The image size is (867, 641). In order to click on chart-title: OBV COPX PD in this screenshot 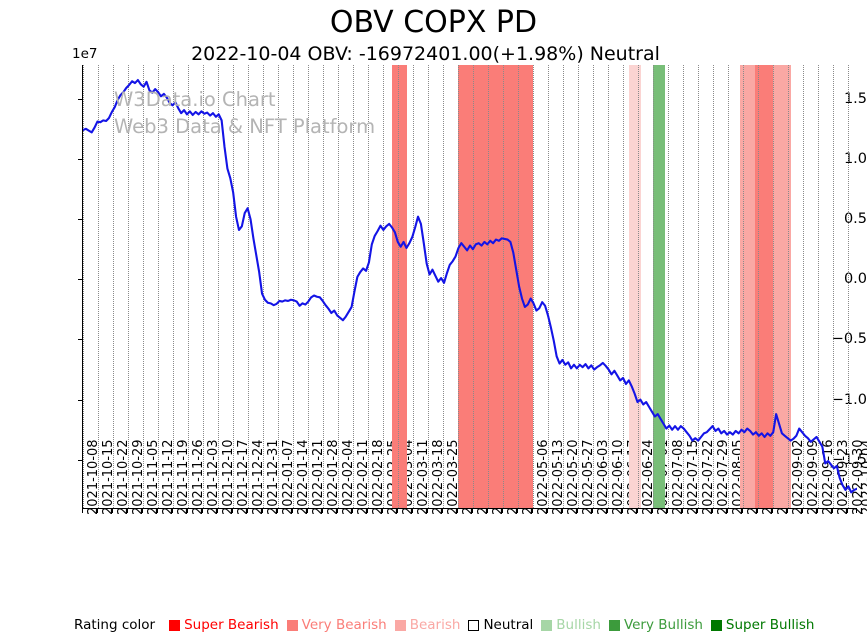, I will do `click(433, 22)`.